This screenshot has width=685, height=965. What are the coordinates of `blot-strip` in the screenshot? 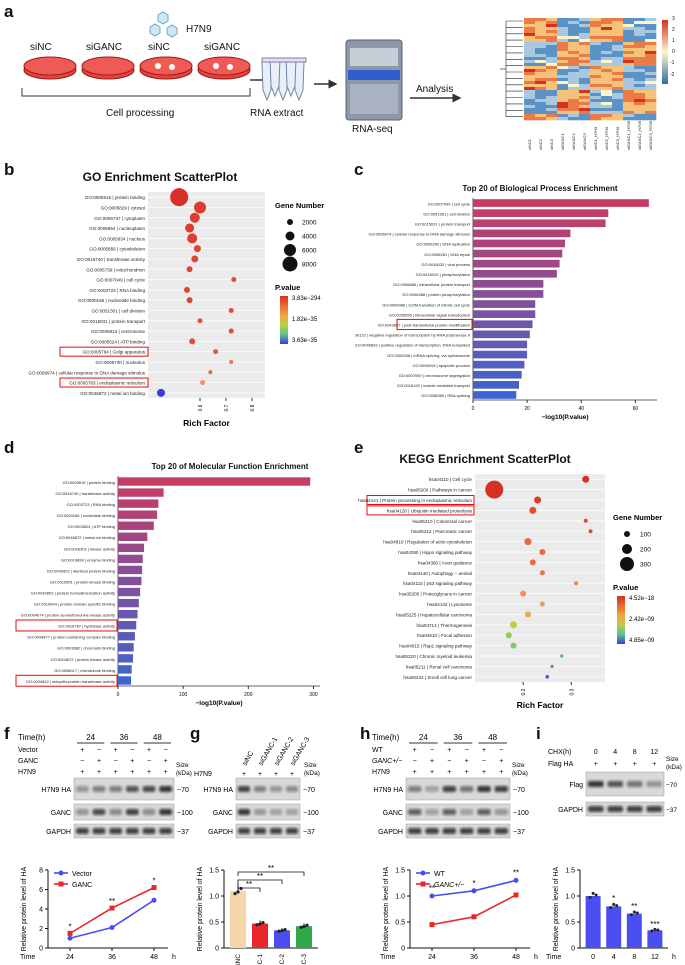 It's located at (268, 789).